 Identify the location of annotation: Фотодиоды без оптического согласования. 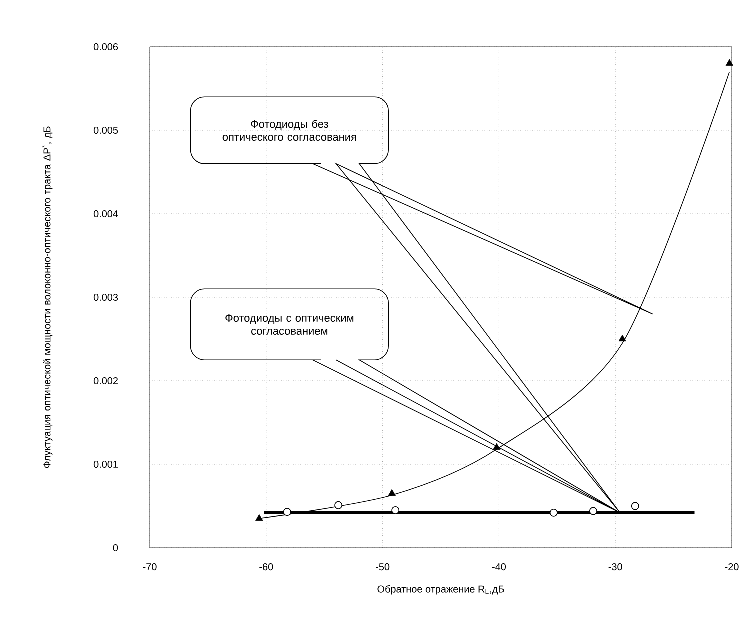
(289, 131).